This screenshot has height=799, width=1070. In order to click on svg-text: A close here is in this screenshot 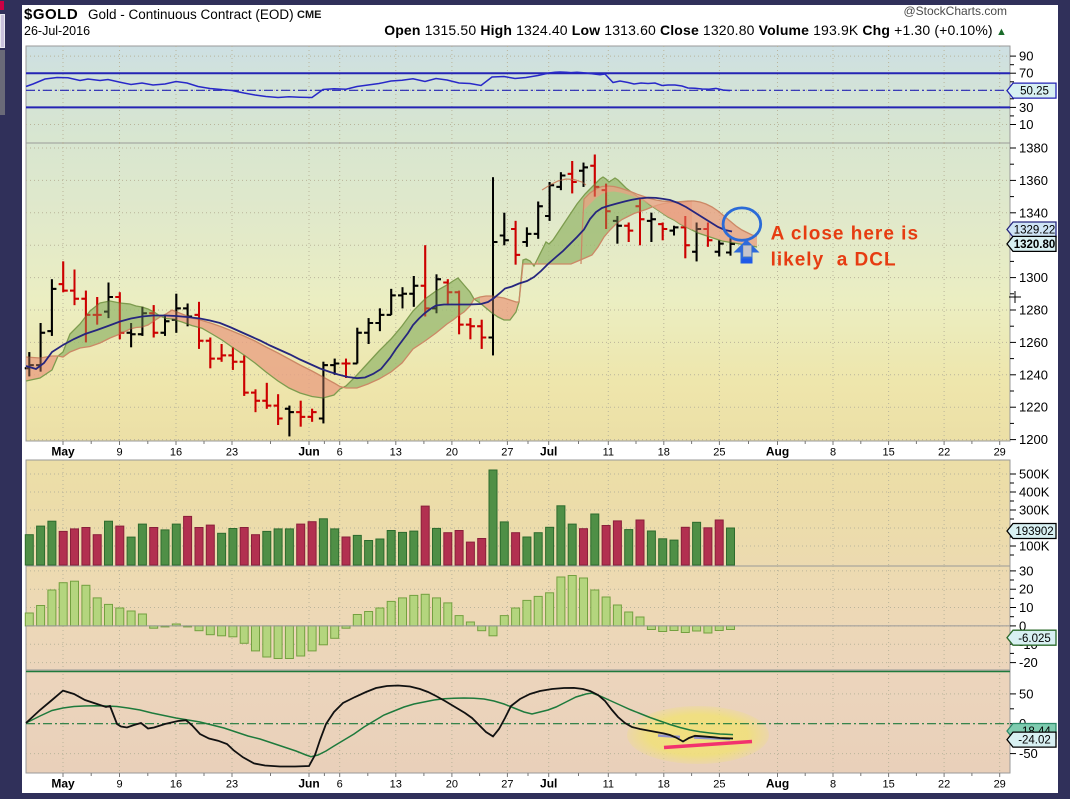, I will do `click(845, 234)`.